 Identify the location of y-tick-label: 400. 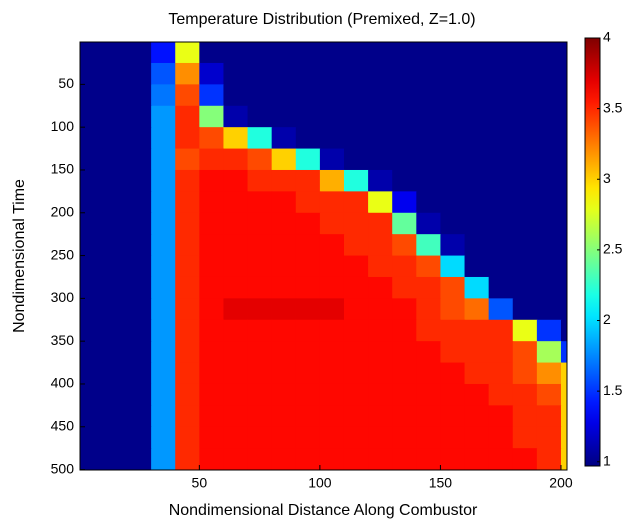
(63, 383).